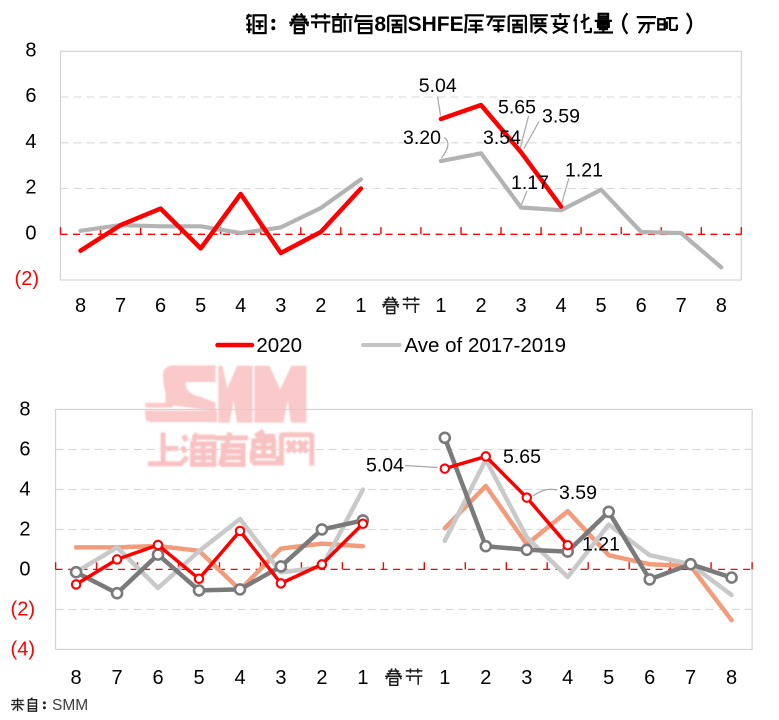  Describe the element at coordinates (70, 705) in the screenshot. I see `svg-text: SMM` at that location.